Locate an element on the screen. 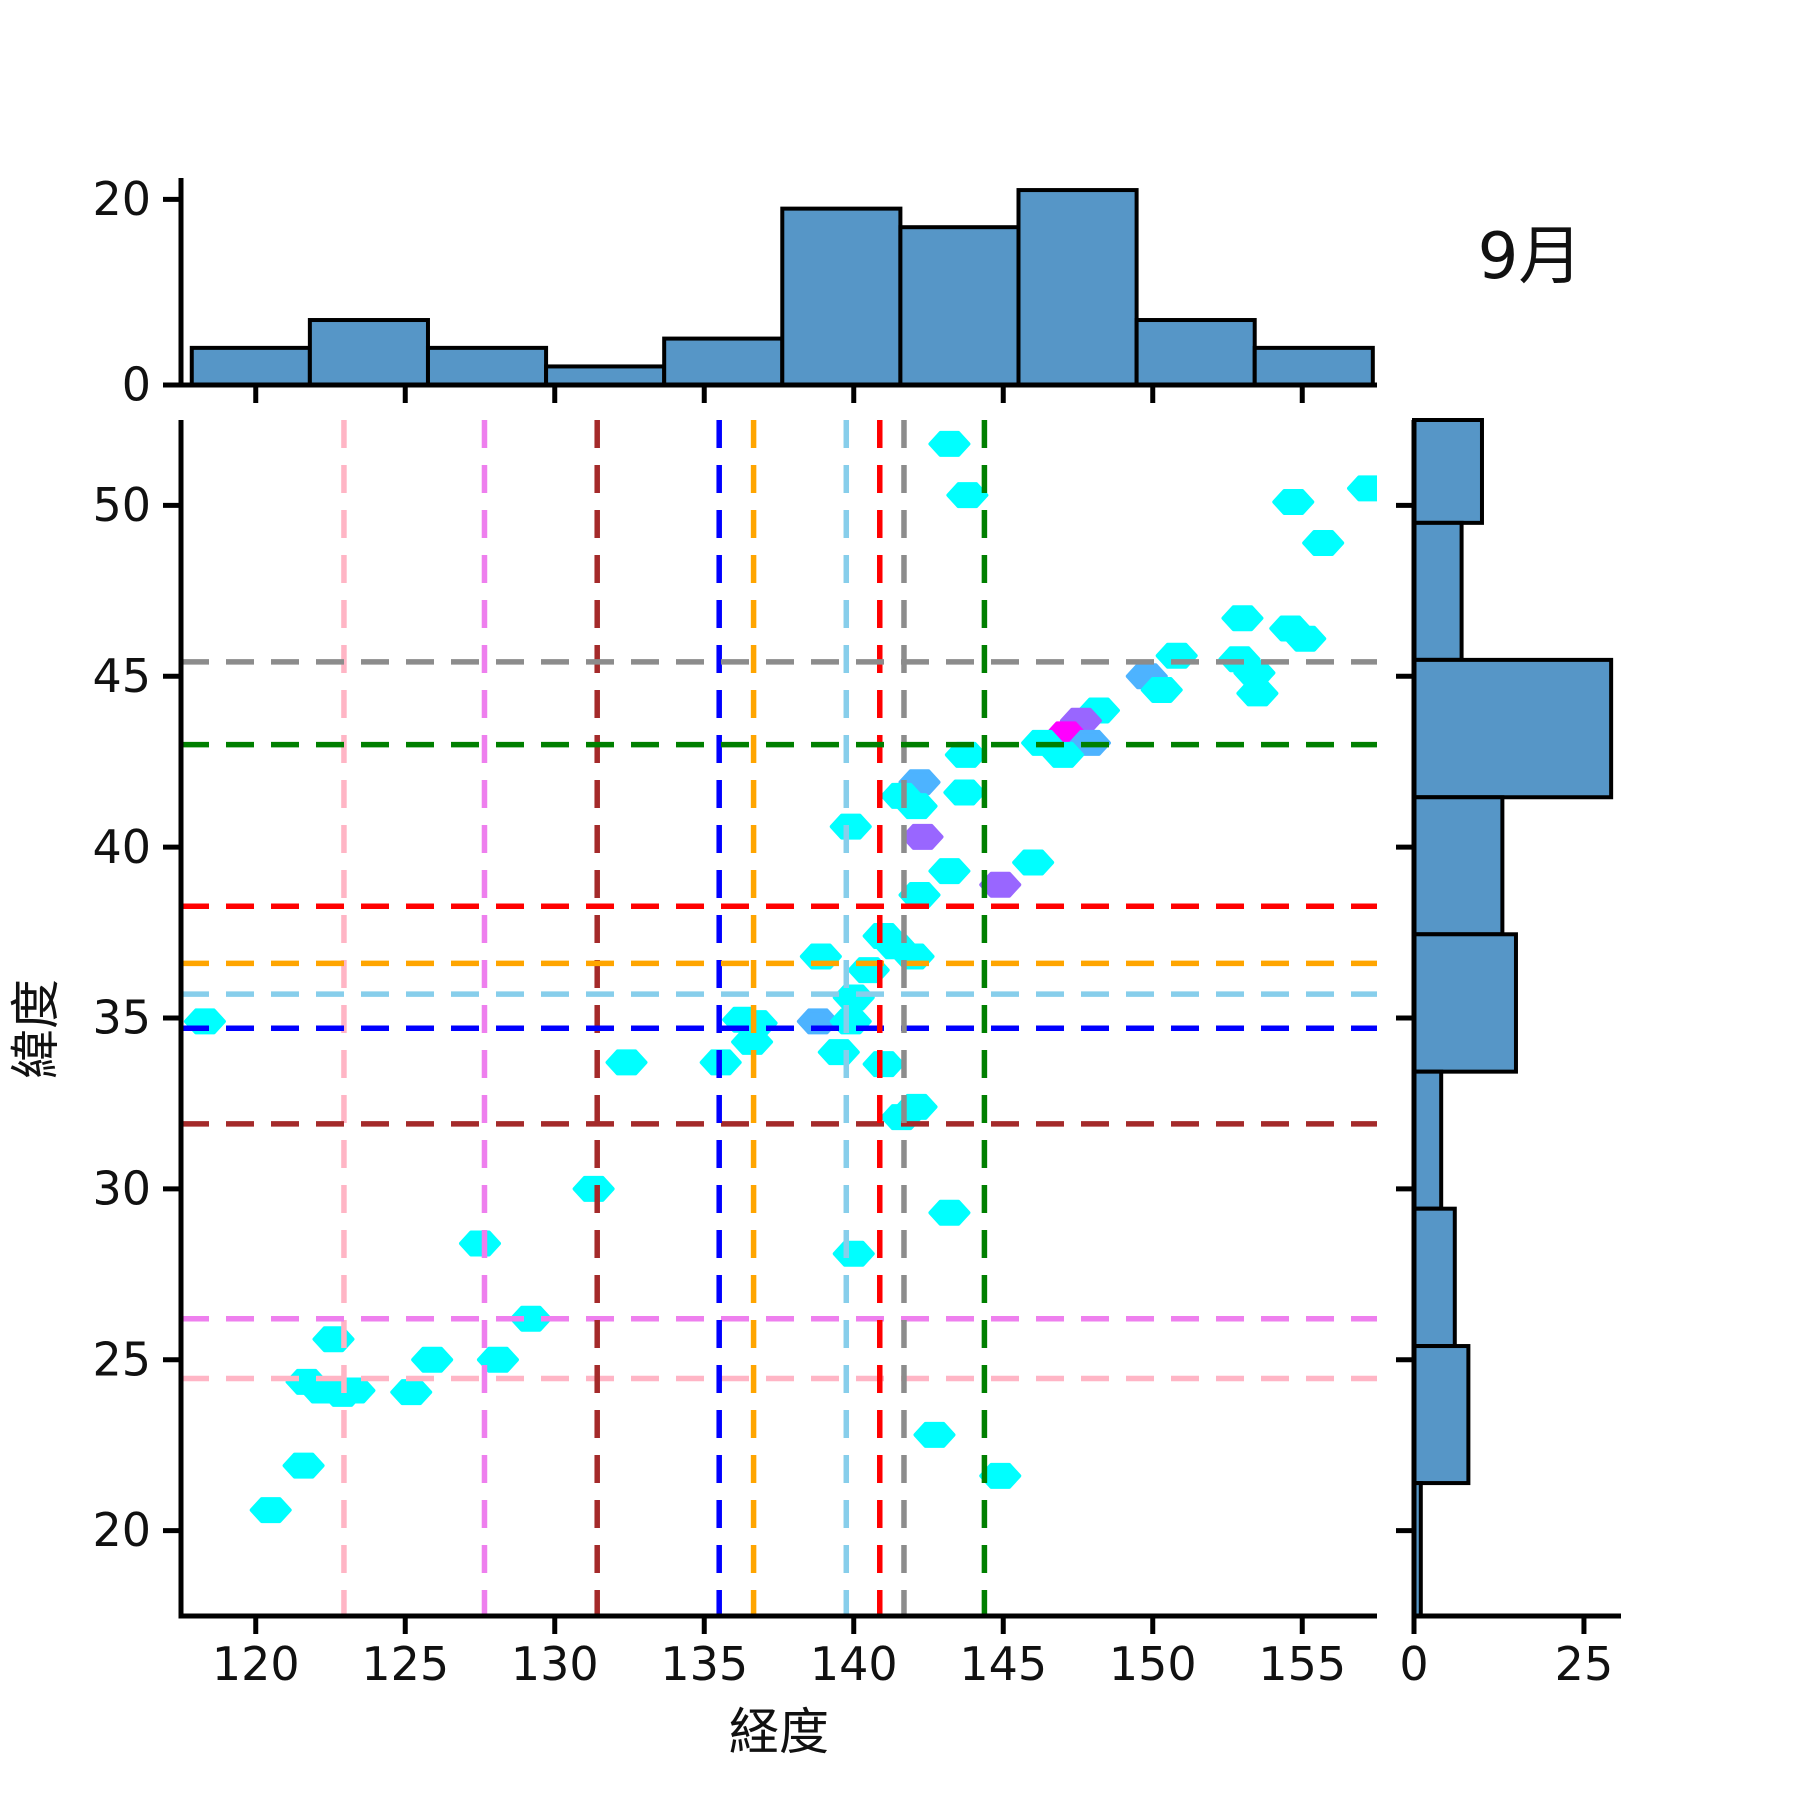 The width and height of the screenshot is (1800, 1800). x-tick-label: 155 is located at coordinates (1302, 1664).